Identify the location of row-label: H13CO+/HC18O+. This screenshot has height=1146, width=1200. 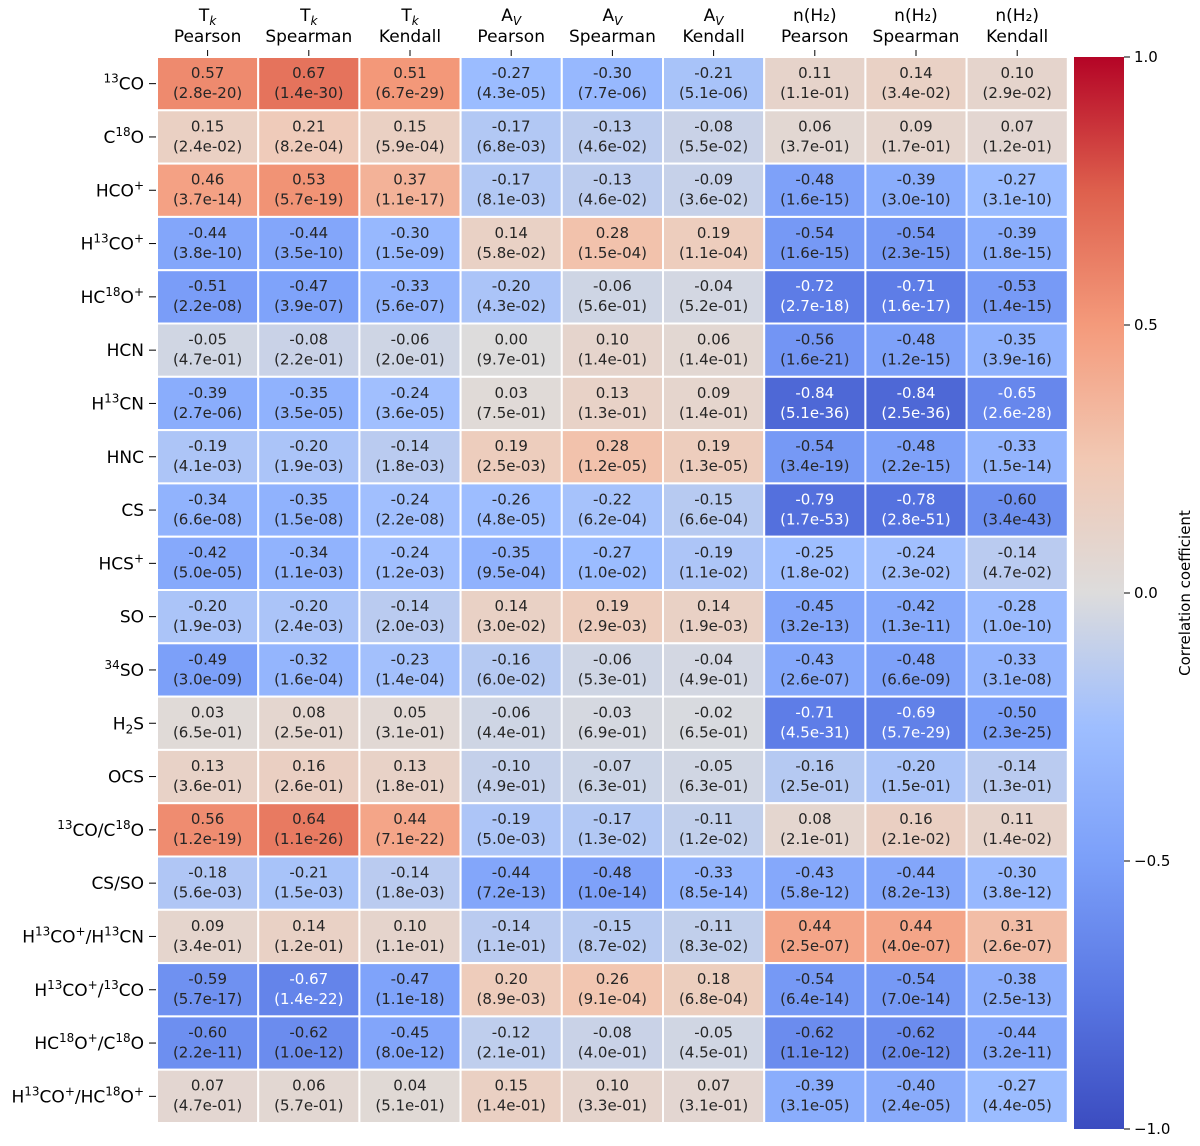
(77, 1095).